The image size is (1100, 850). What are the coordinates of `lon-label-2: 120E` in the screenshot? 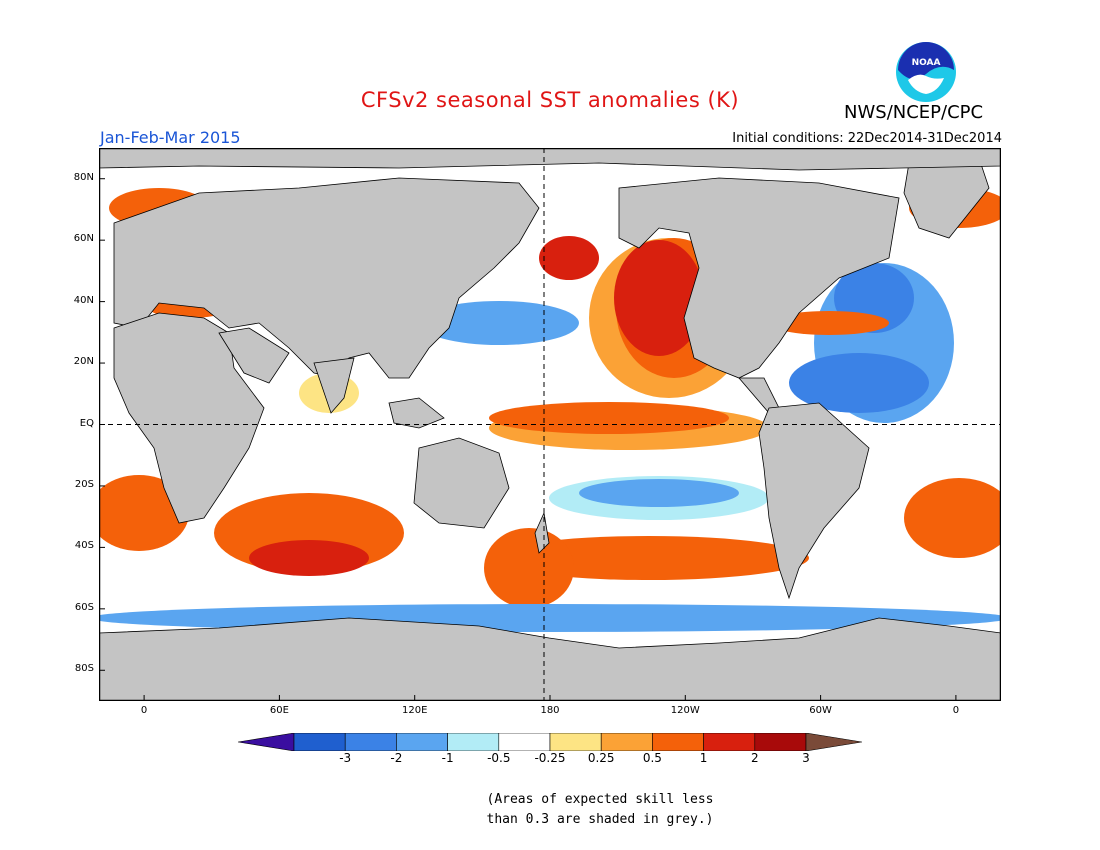 It's located at (414, 710).